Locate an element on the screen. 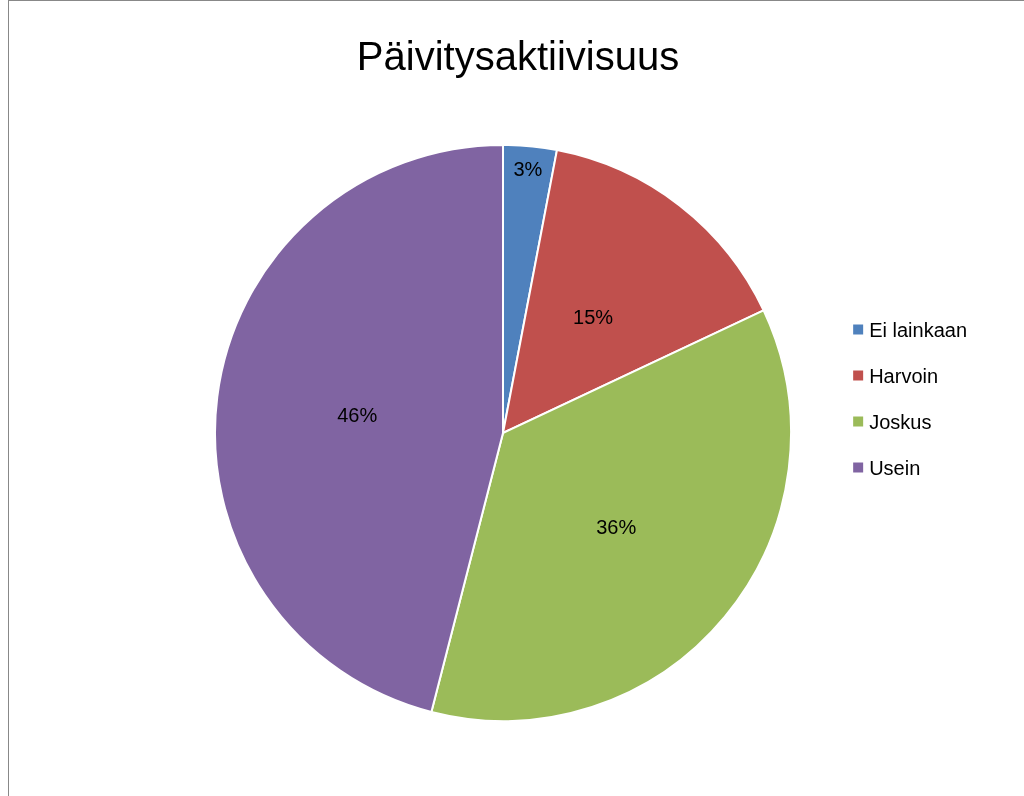  legend-label: Harvoin is located at coordinates (904, 375).